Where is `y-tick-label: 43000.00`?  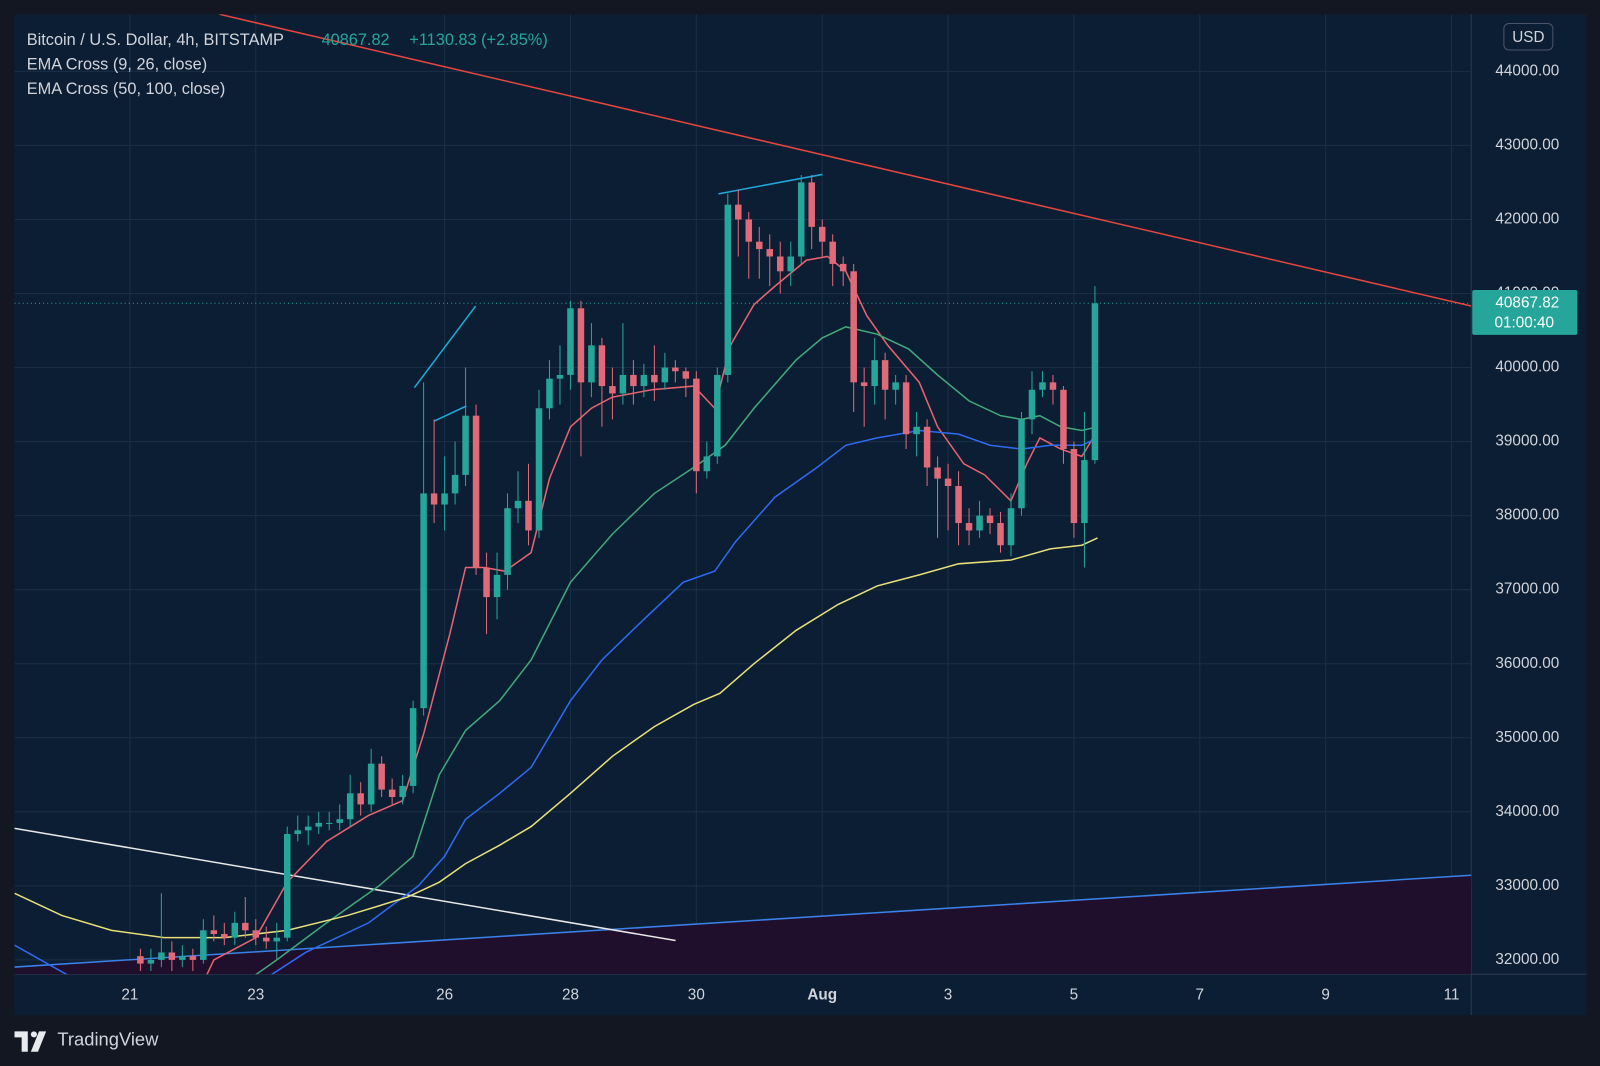 y-tick-label: 43000.00 is located at coordinates (1527, 144).